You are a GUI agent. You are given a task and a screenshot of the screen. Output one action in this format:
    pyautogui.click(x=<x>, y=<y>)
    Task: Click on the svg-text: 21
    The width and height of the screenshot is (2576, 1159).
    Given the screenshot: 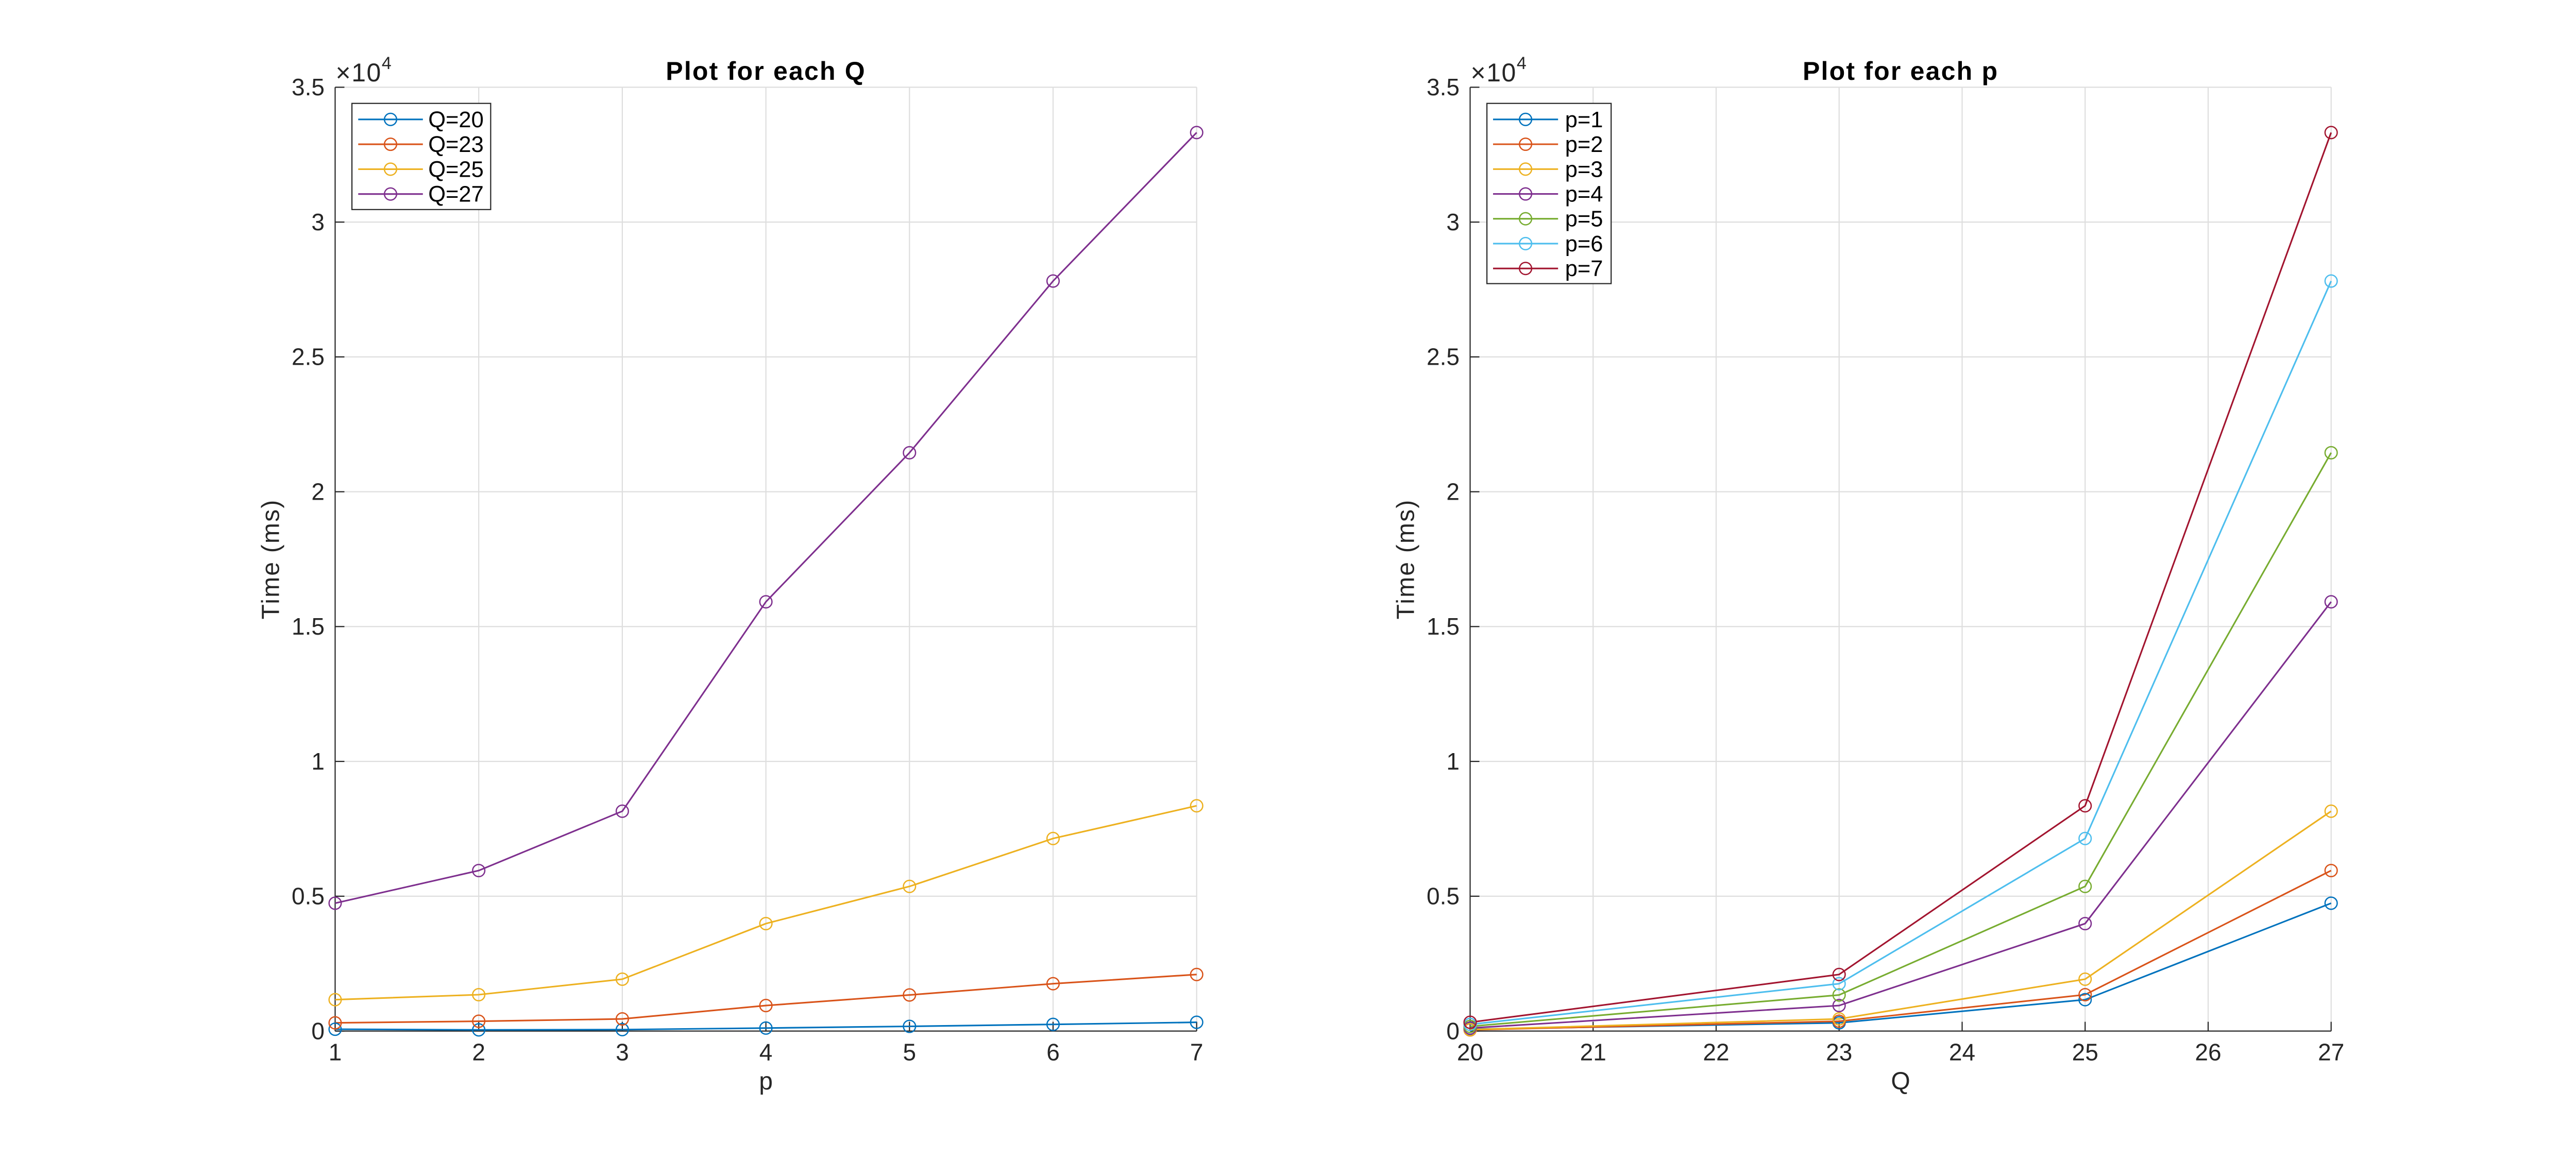 What is the action you would take?
    pyautogui.click(x=1593, y=1052)
    